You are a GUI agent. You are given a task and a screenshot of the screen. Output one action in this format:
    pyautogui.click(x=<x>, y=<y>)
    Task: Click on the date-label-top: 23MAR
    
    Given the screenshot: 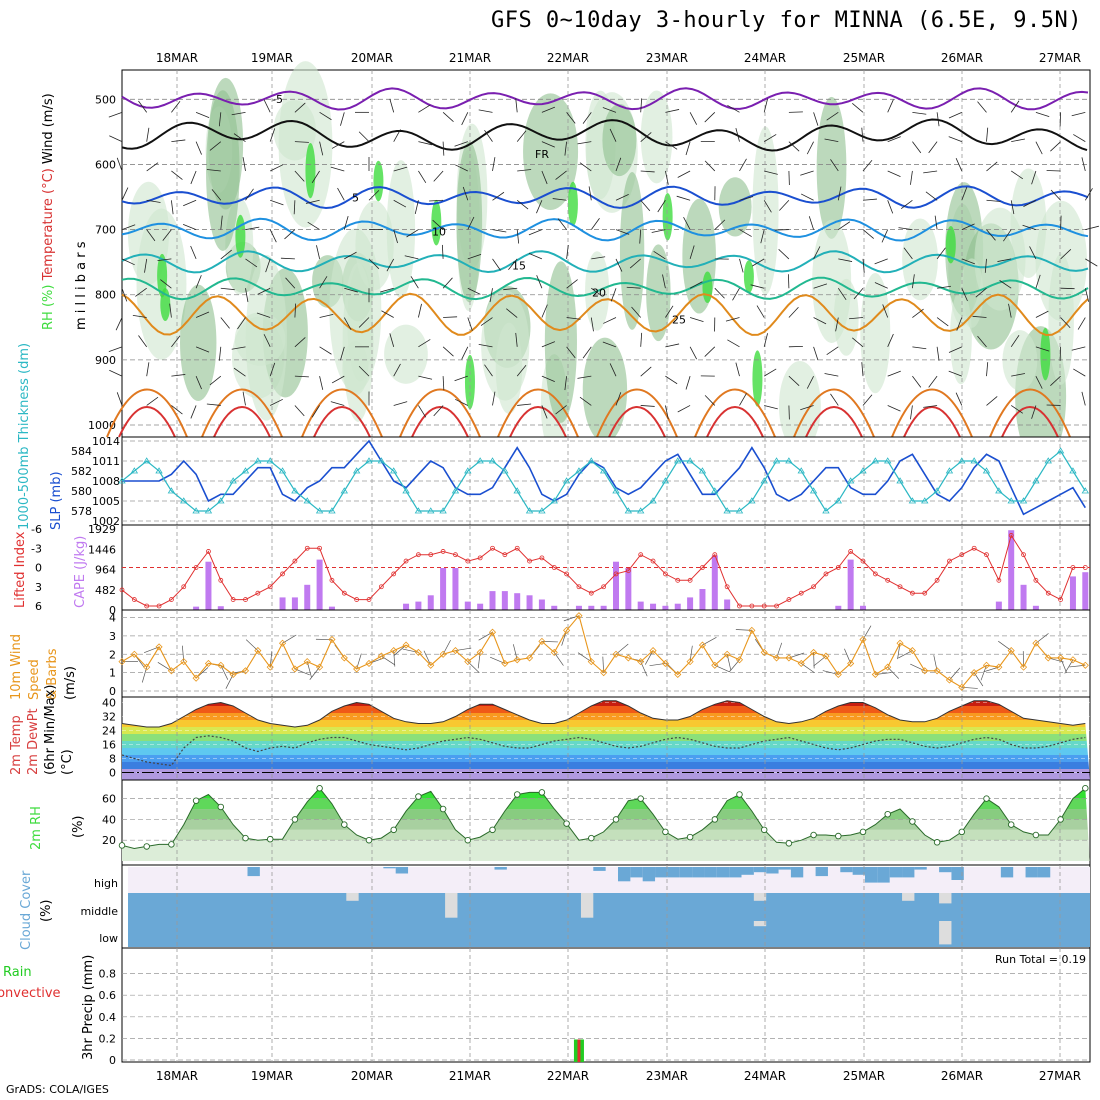 What is the action you would take?
    pyautogui.click(x=667, y=58)
    